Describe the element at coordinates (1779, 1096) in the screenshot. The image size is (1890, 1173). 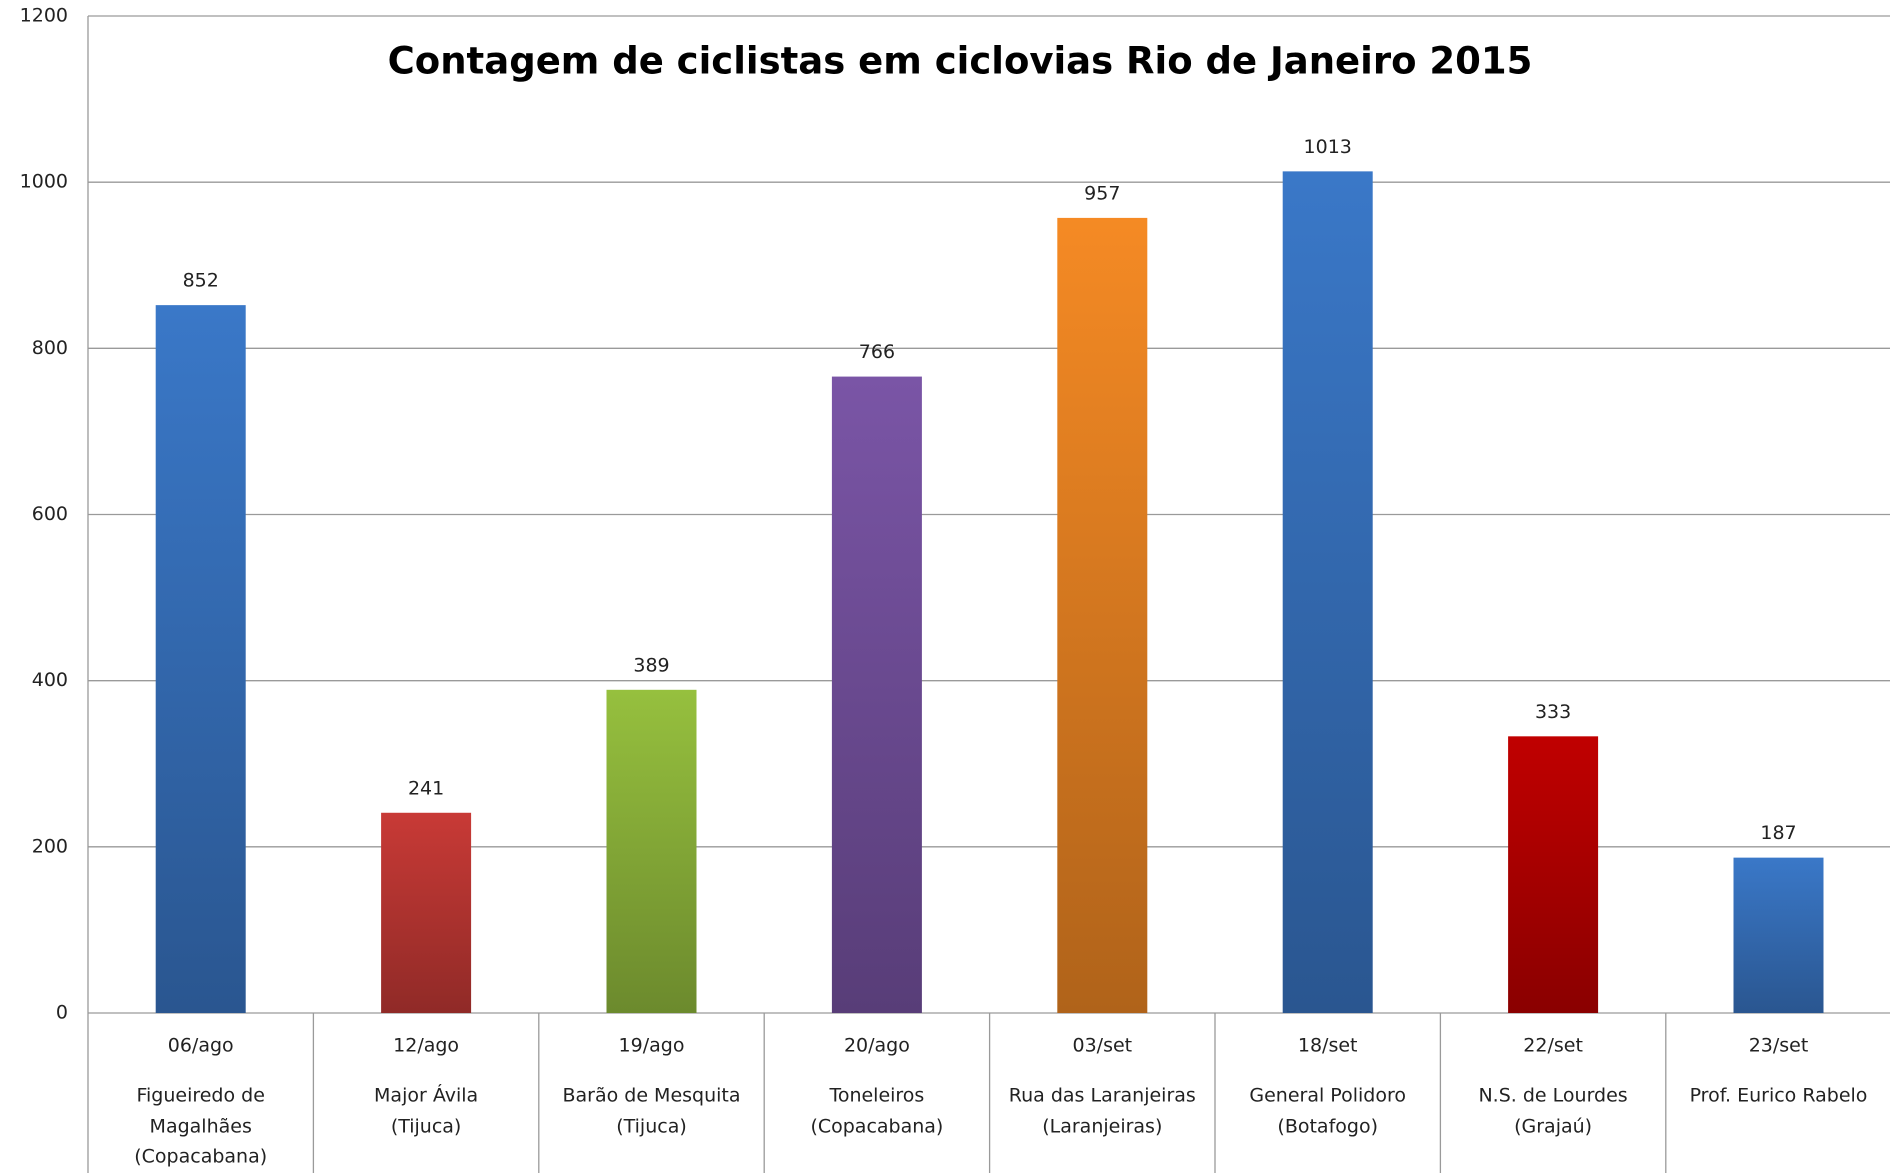
I see `x-tick-label: Prof. Eurico Rabelo` at that location.